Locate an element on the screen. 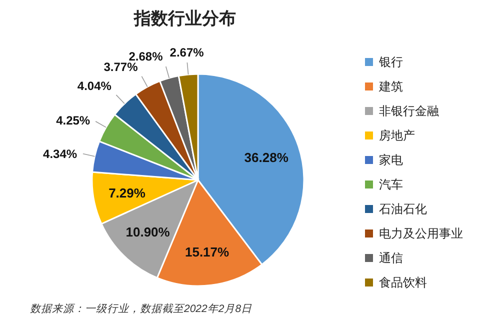  data-label: 15.17% is located at coordinates (207, 252).